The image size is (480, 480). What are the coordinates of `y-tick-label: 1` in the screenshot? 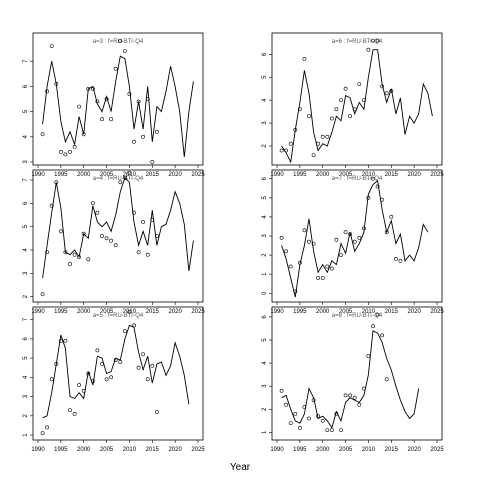 It's located at (265, 274).